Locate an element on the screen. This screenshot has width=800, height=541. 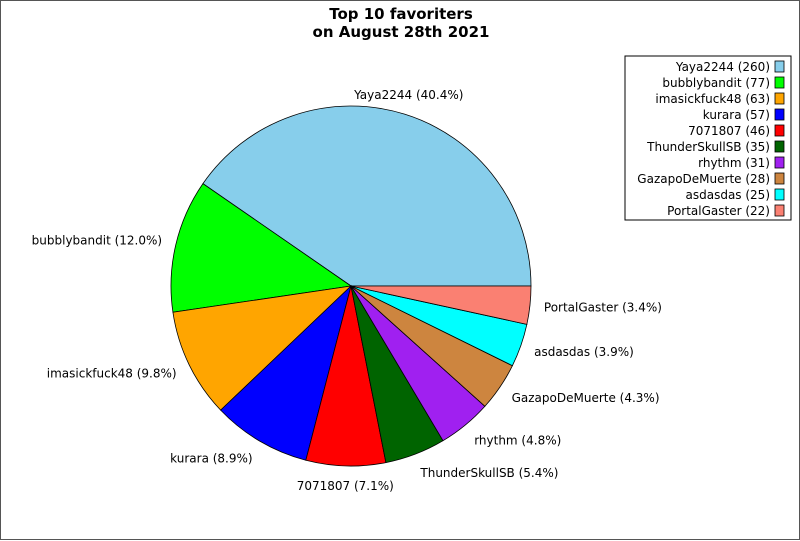
slice-label-ThunderSkullSB: ThunderSkullSB (5.4%) is located at coordinates (488, 473).